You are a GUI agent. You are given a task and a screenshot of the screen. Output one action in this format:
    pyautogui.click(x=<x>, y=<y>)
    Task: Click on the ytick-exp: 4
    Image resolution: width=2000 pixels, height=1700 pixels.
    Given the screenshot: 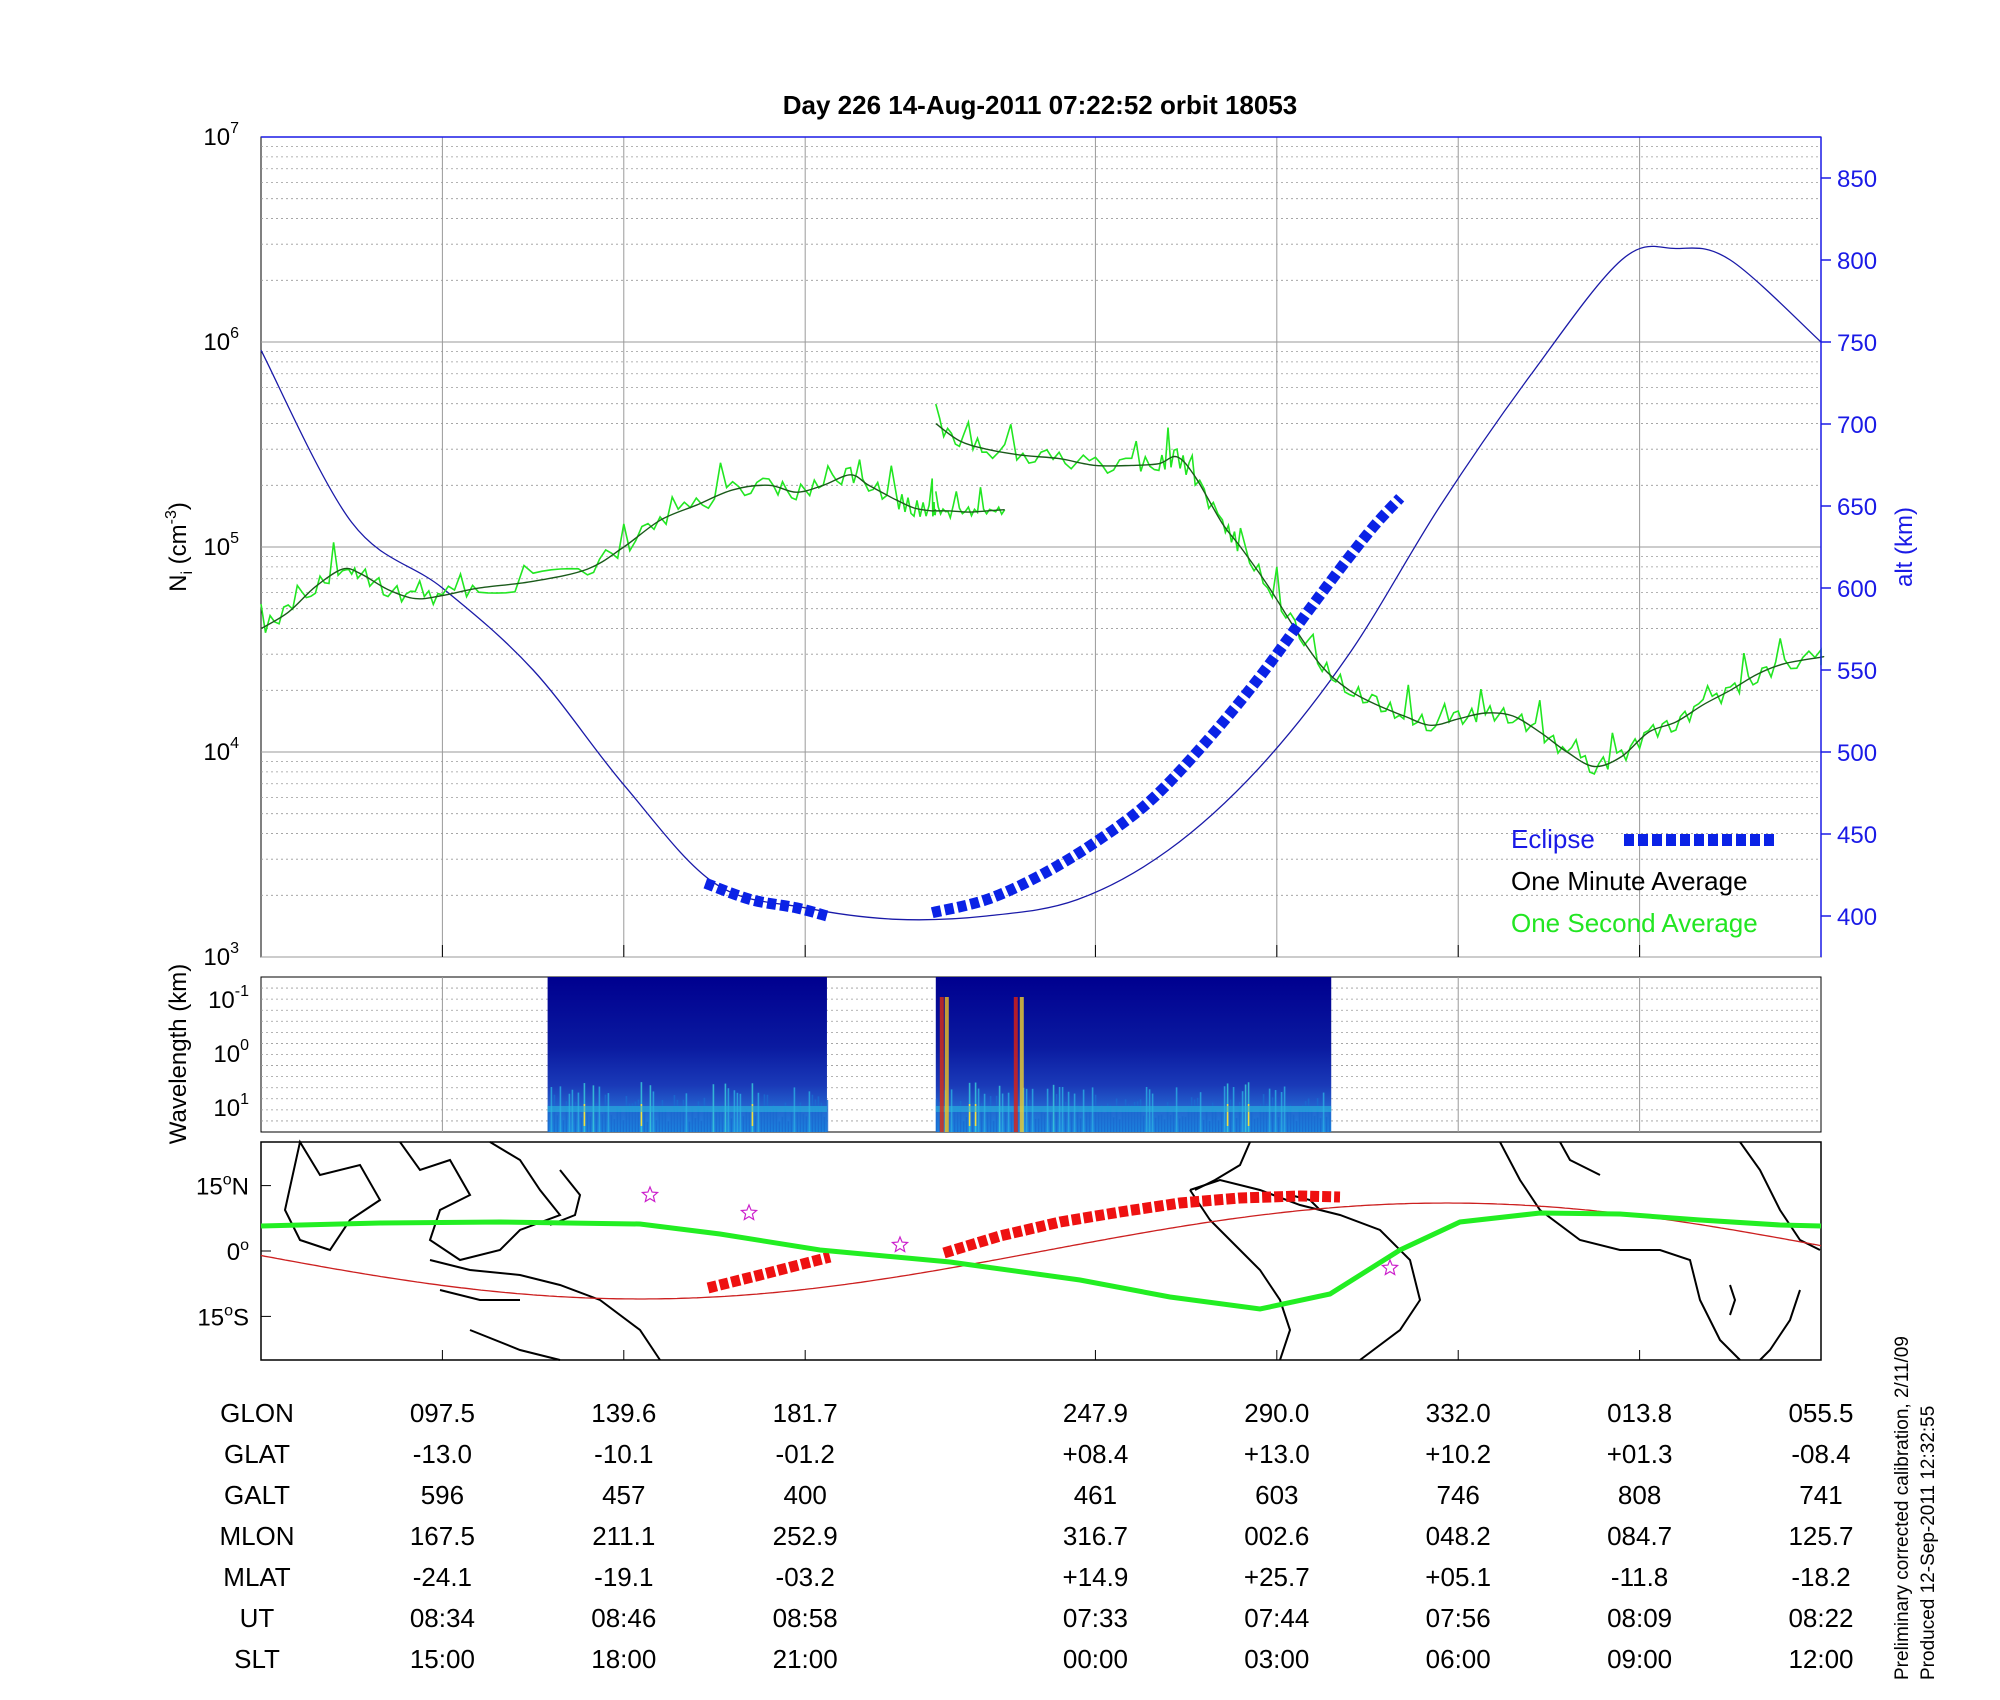 What is the action you would take?
    pyautogui.click(x=234, y=743)
    